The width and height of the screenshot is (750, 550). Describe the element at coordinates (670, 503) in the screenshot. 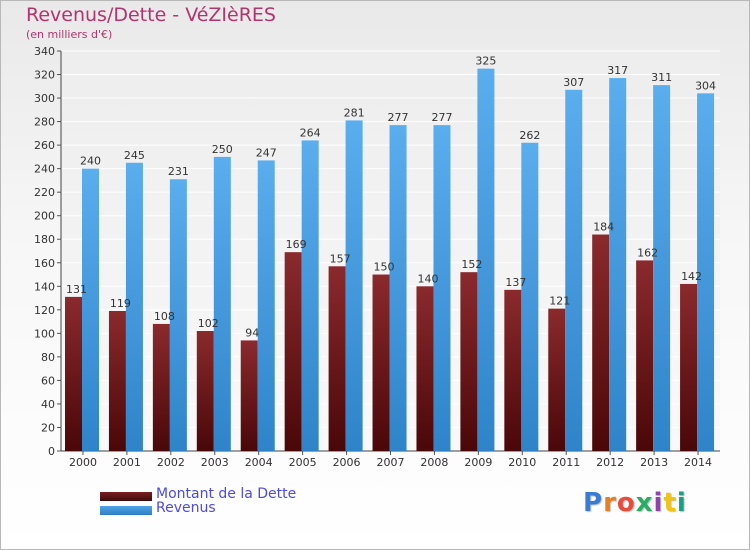

I see `logo-letter: t` at that location.